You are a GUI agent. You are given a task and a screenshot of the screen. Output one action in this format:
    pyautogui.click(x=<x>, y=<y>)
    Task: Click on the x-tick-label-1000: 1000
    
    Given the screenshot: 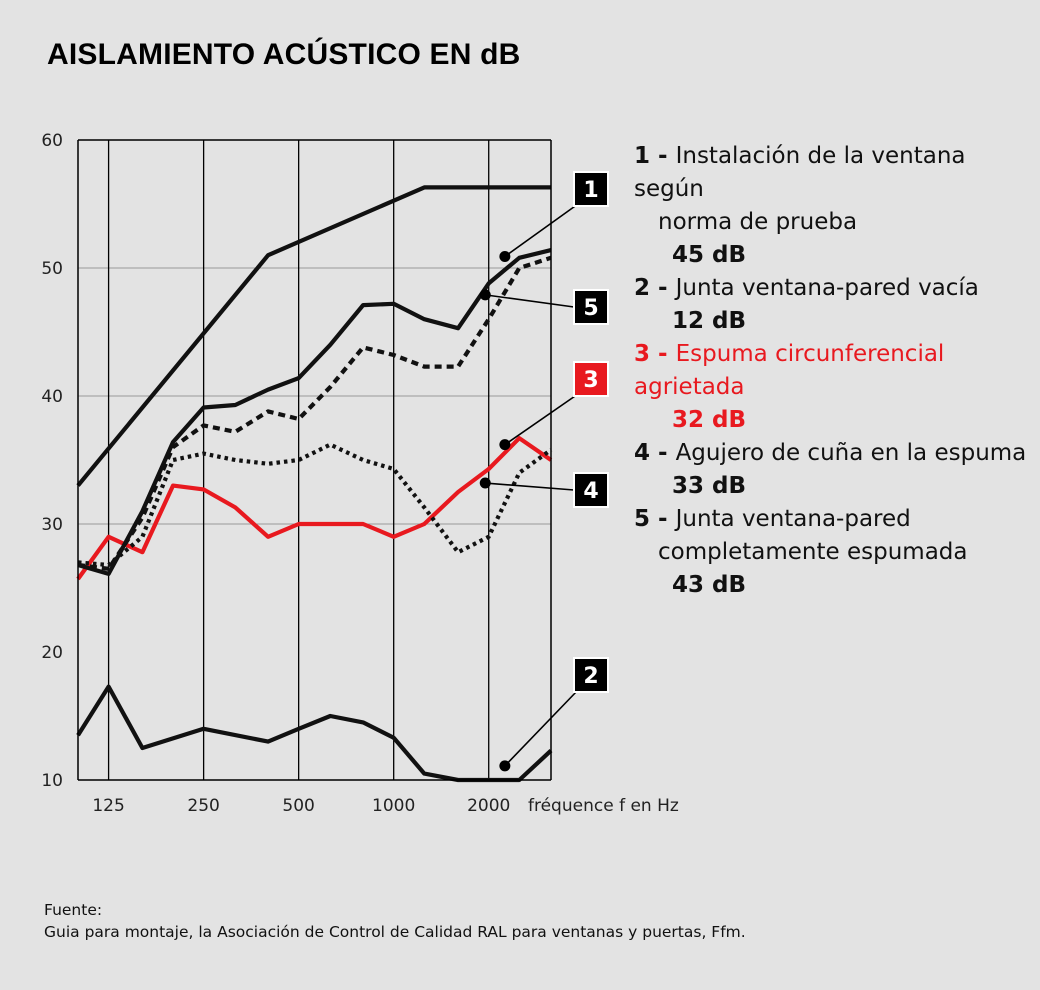 What is the action you would take?
    pyautogui.click(x=393, y=806)
    